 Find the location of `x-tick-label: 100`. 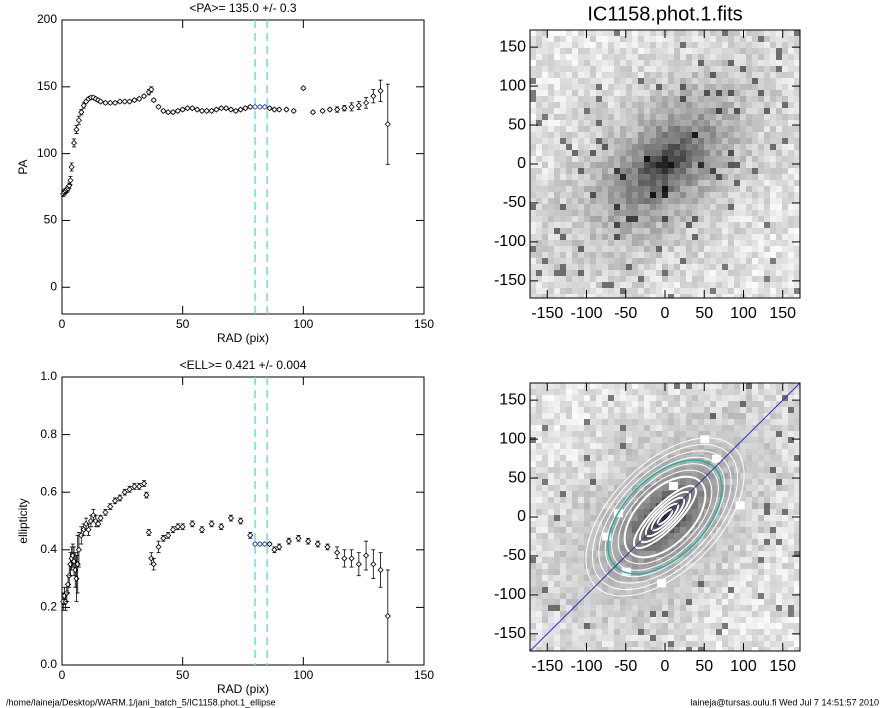

x-tick-label: 100 is located at coordinates (743, 666).